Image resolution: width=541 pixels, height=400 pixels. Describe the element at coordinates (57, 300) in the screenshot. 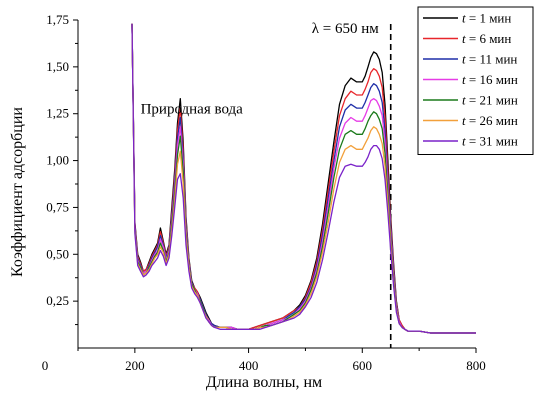

I see `y-tick-label: 0,25` at that location.